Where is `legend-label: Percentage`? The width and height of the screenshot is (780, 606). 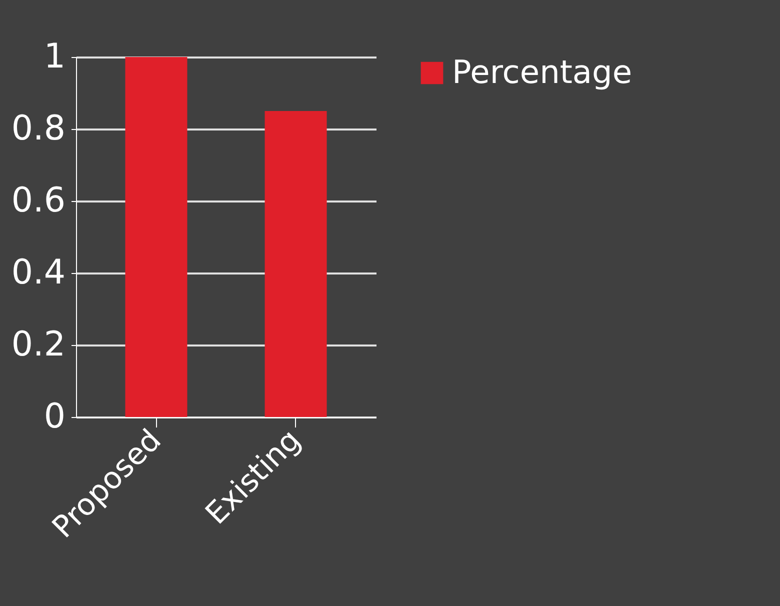 legend-label: Percentage is located at coordinates (542, 72).